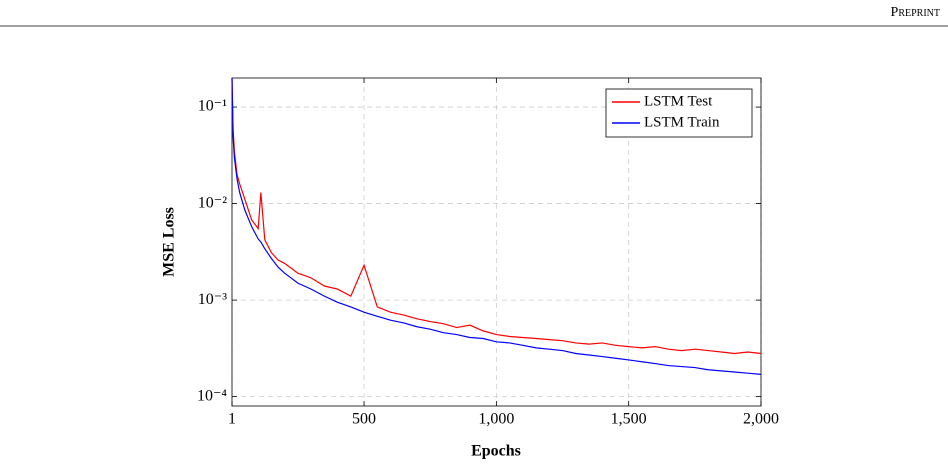 This screenshot has height=473, width=948. What do you see at coordinates (496, 419) in the screenshot?
I see `x-tick-label: 1,000` at bounding box center [496, 419].